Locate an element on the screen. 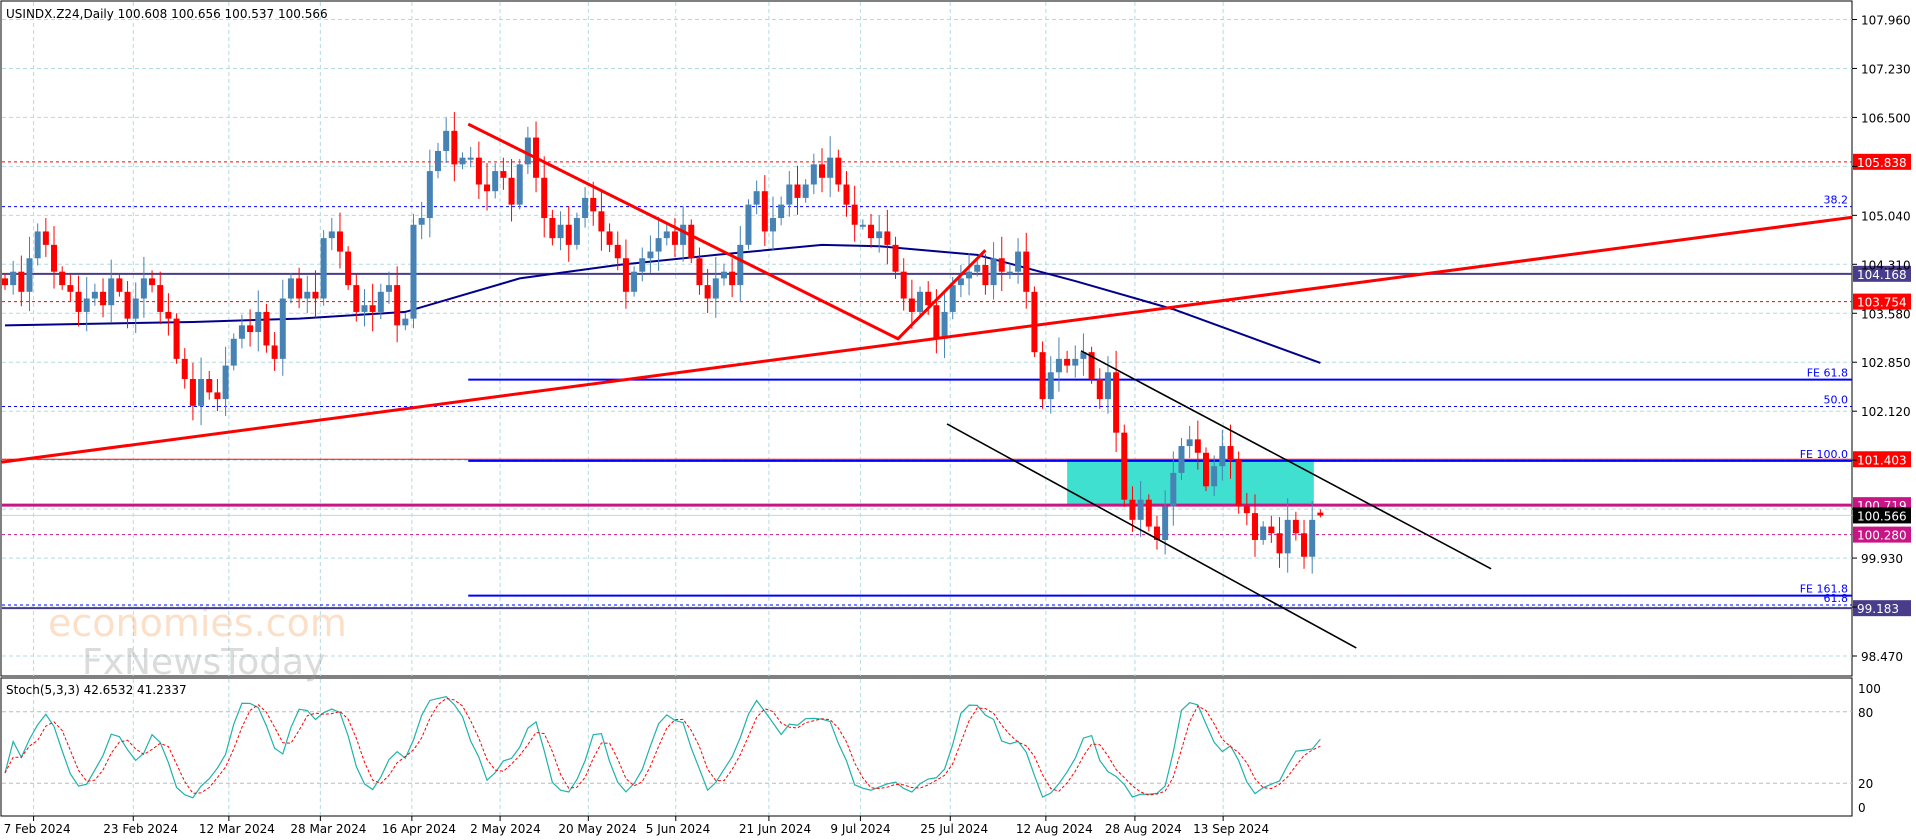 The image size is (1916, 840). date-label: 23 Feb 2024 is located at coordinates (140, 829).